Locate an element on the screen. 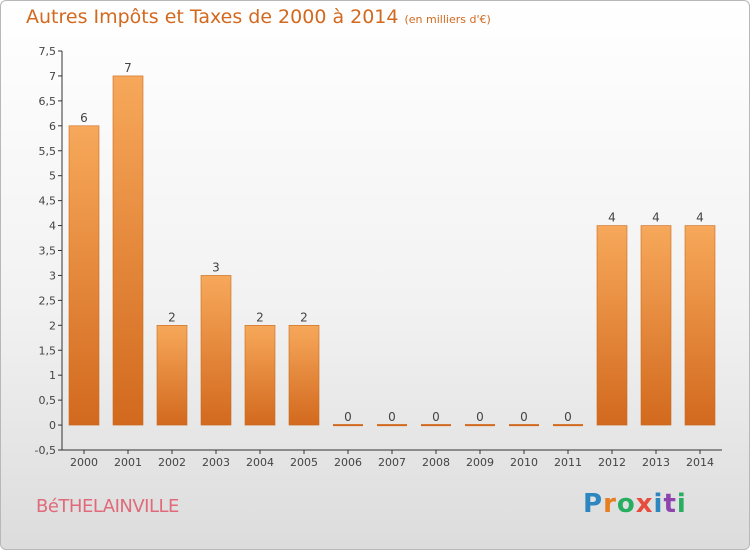 Image resolution: width=750 pixels, height=550 pixels. data-label: 7 is located at coordinates (128, 68).